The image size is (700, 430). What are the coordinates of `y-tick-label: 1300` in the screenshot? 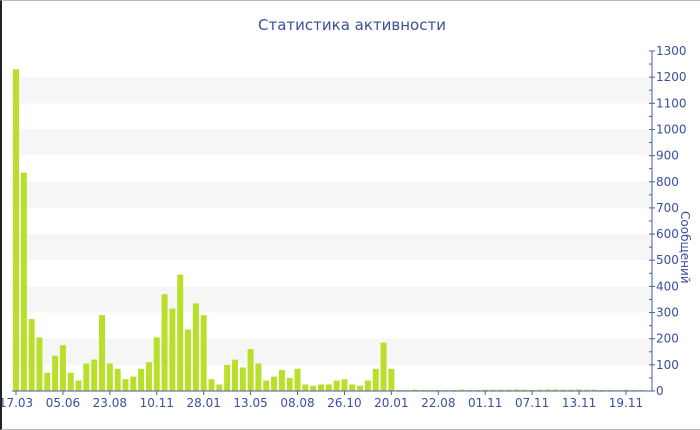 It's located at (671, 51).